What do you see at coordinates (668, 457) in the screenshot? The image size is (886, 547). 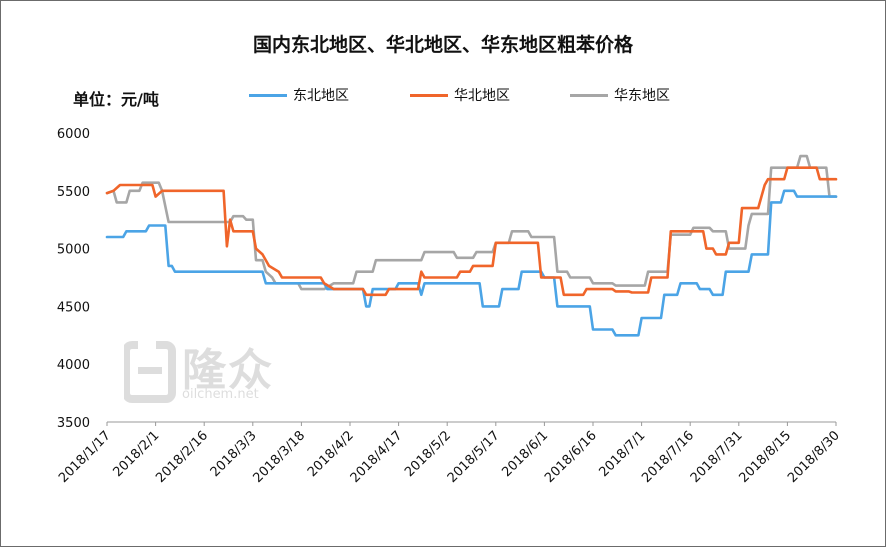 I see `x-tick-label: 2018/7/16` at bounding box center [668, 457].